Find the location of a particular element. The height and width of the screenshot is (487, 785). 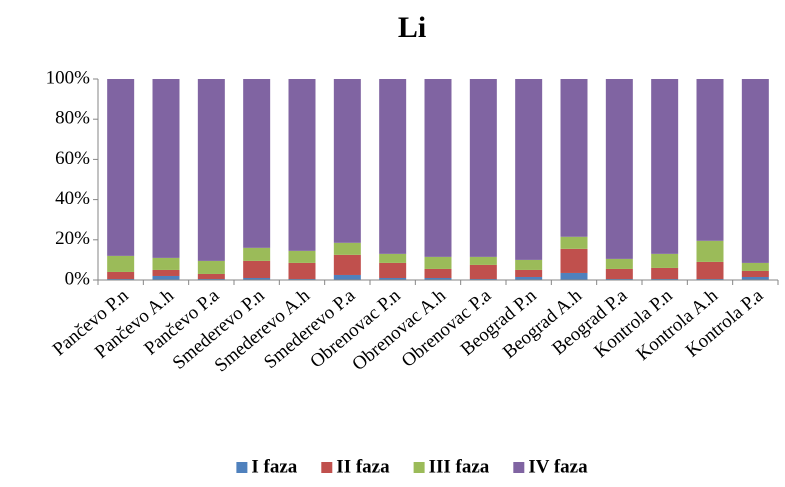

y-tick-label: 80% is located at coordinates (72, 118).